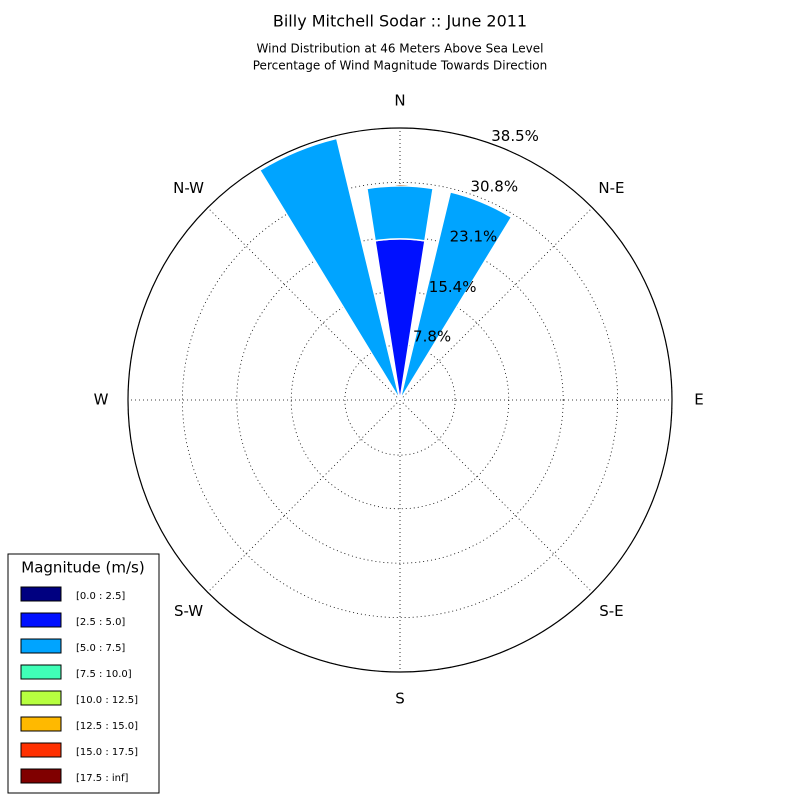  What do you see at coordinates (102, 778) in the screenshot?
I see `legend-label: [17.5 : inf]` at bounding box center [102, 778].